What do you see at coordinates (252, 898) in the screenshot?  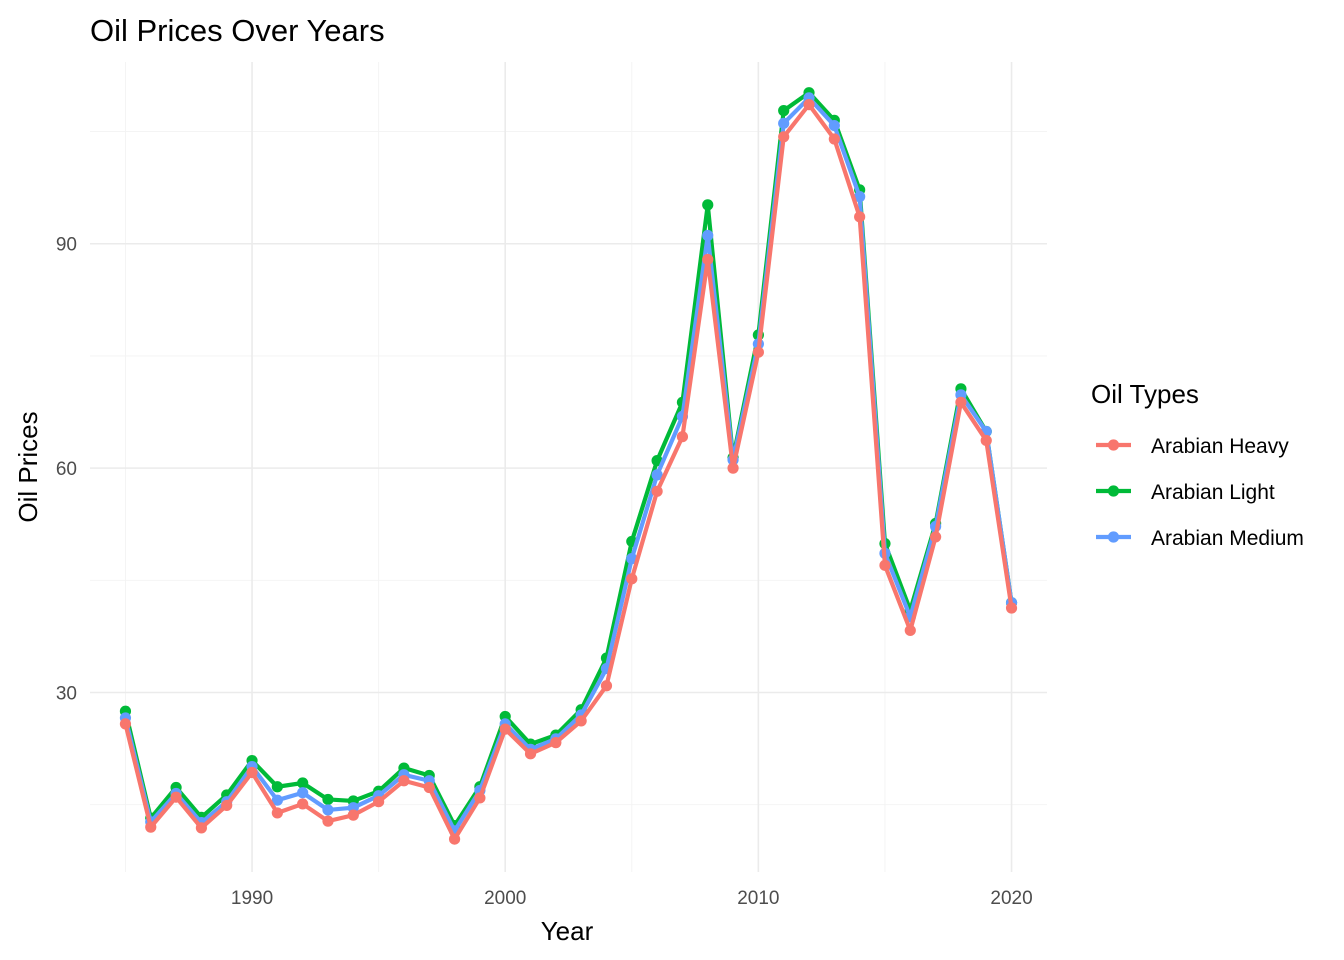 I see `x-tick-label: 1990` at bounding box center [252, 898].